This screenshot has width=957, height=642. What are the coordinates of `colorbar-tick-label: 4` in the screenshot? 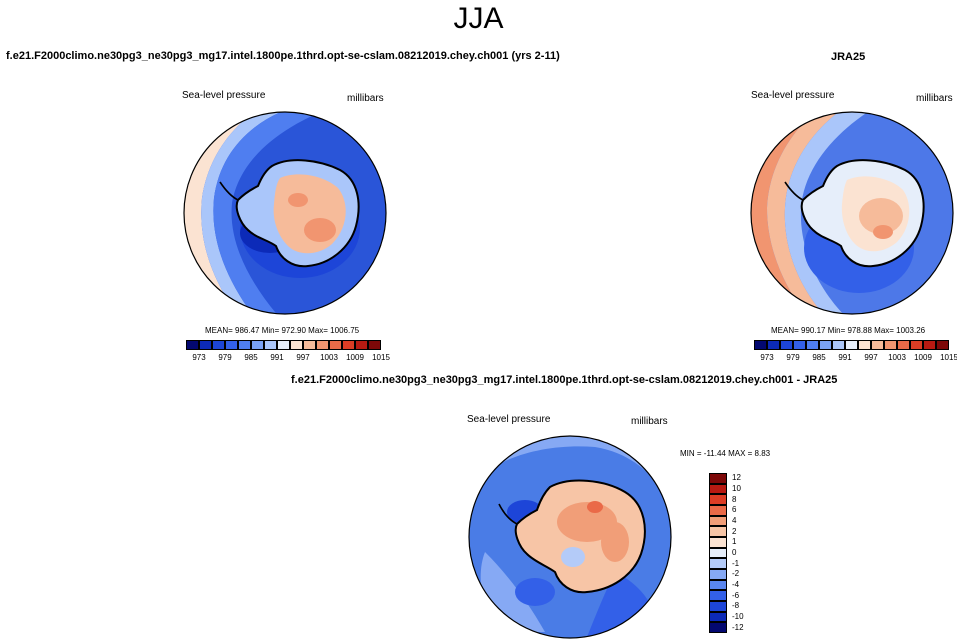 It's located at (734, 520).